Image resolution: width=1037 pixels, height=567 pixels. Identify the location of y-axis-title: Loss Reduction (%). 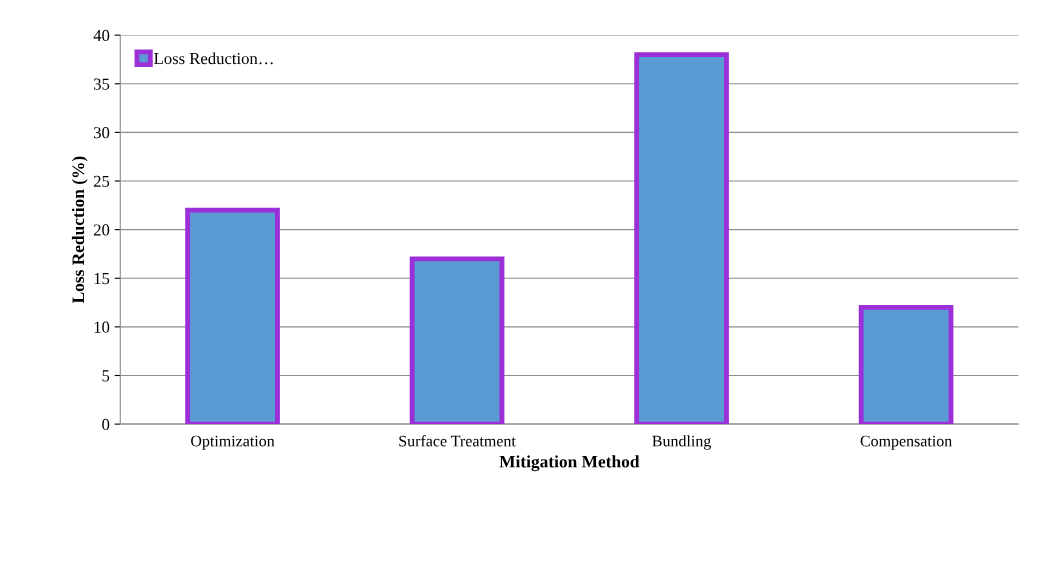
(79, 230).